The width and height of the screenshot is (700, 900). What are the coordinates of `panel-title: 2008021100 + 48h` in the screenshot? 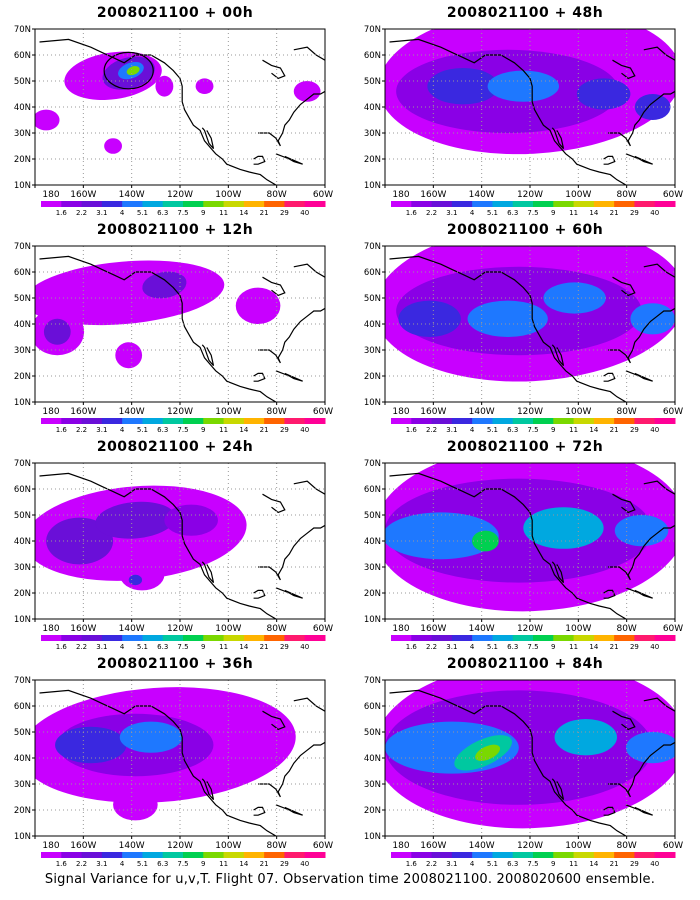 It's located at (525, 13).